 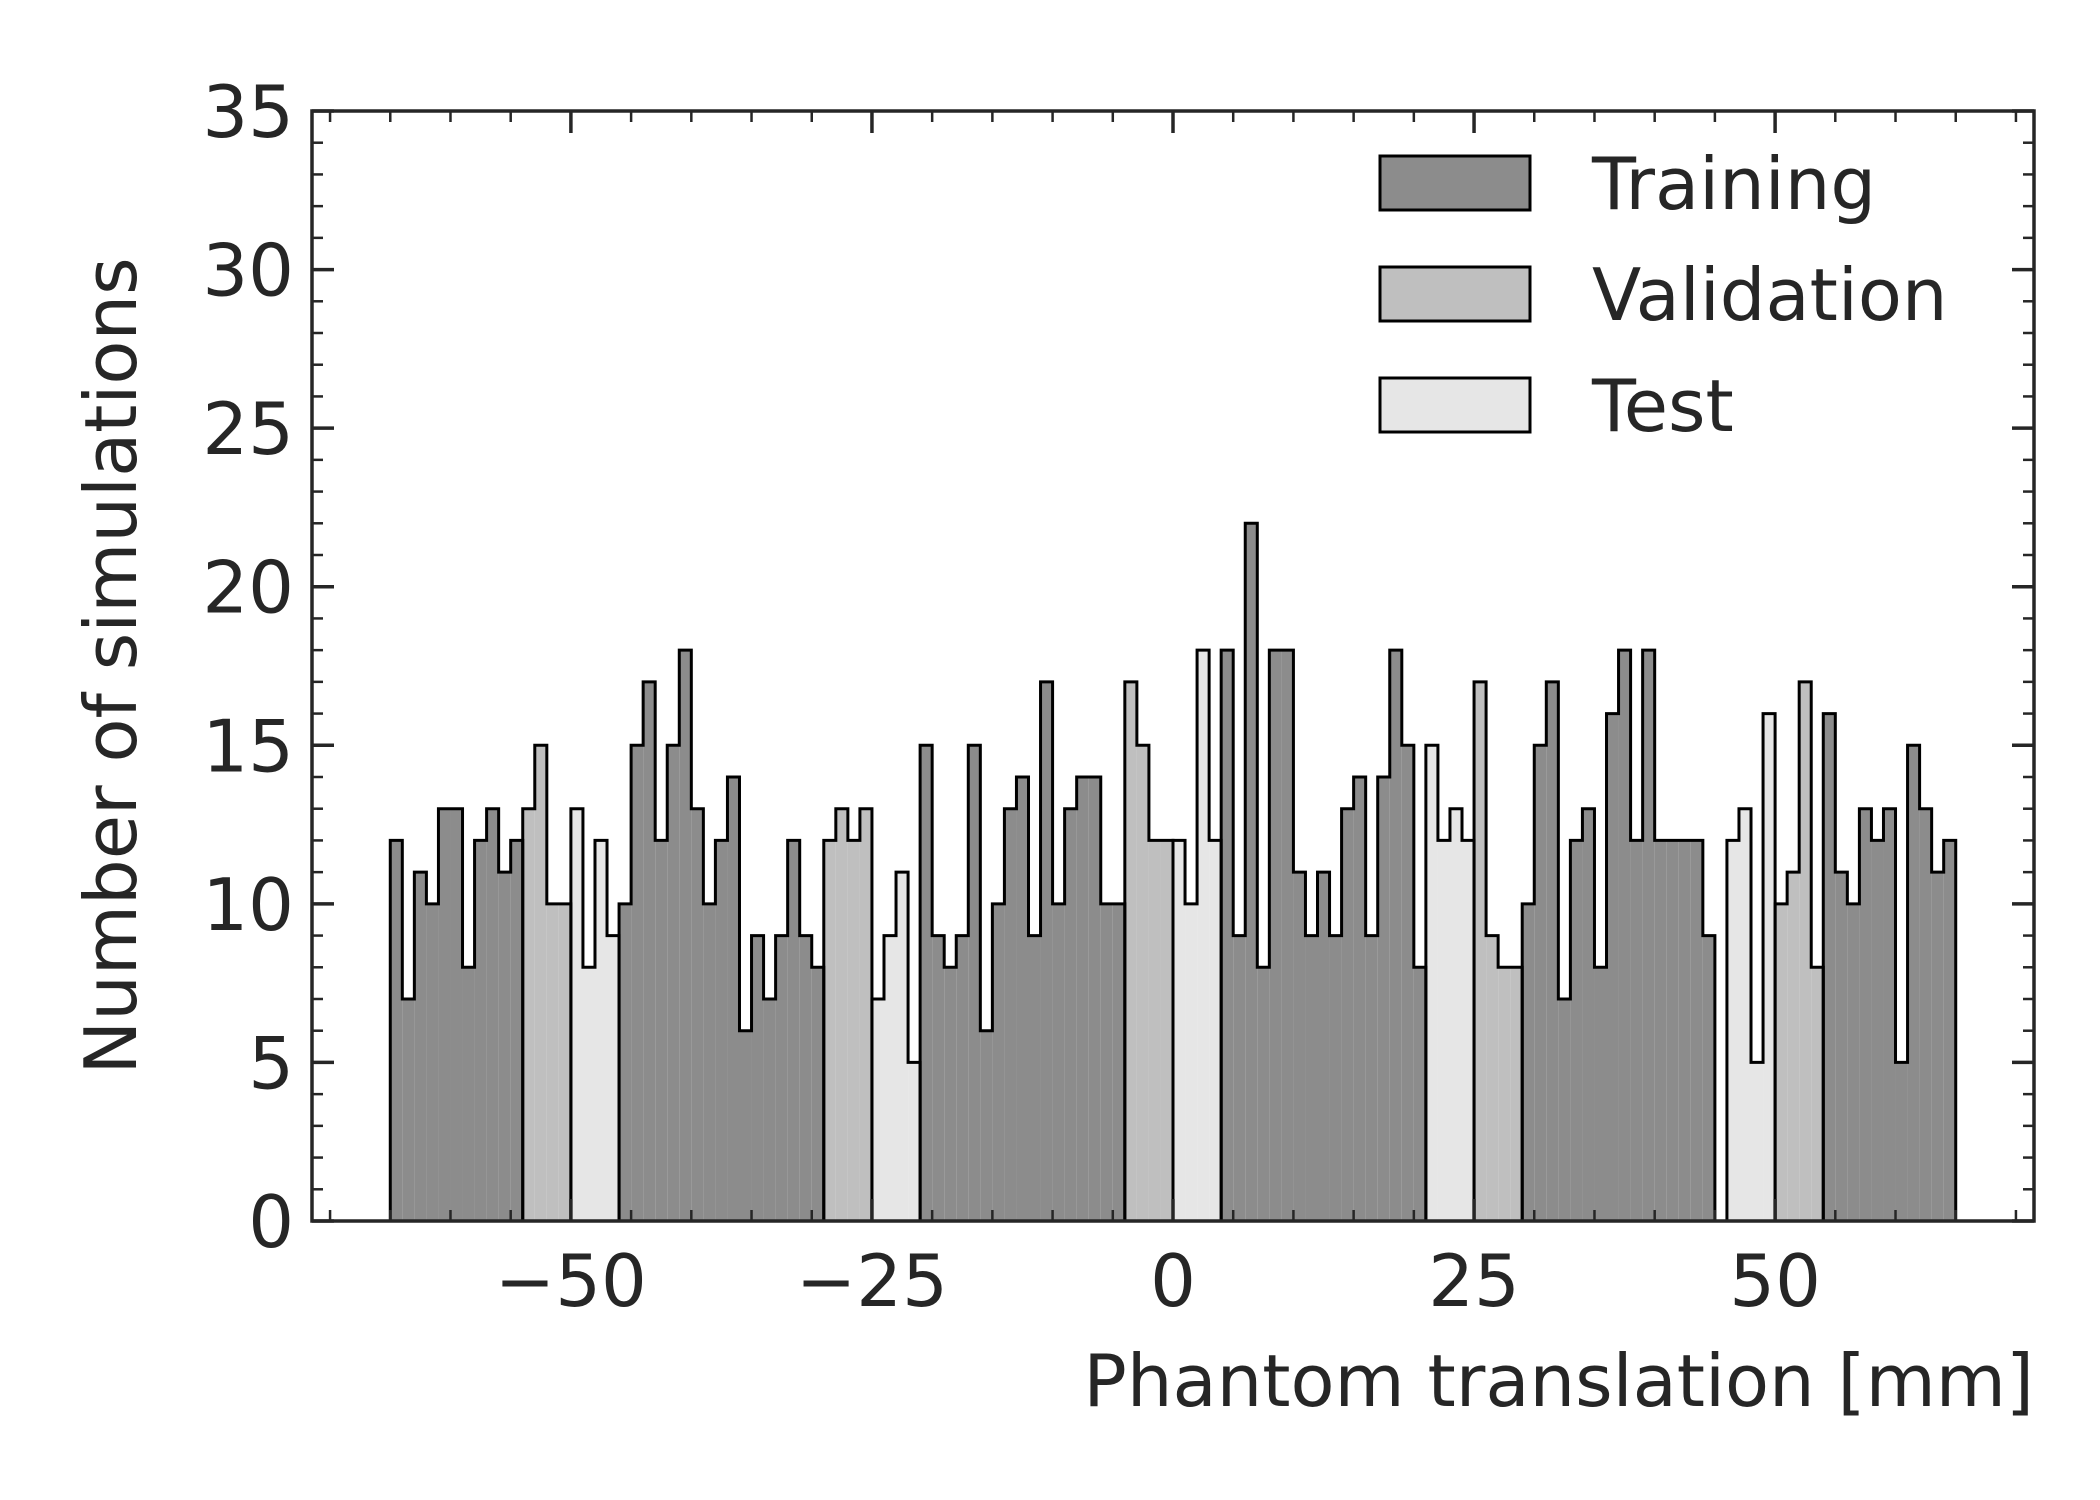 I want to click on y-tick-label: 25, so click(x=248, y=429).